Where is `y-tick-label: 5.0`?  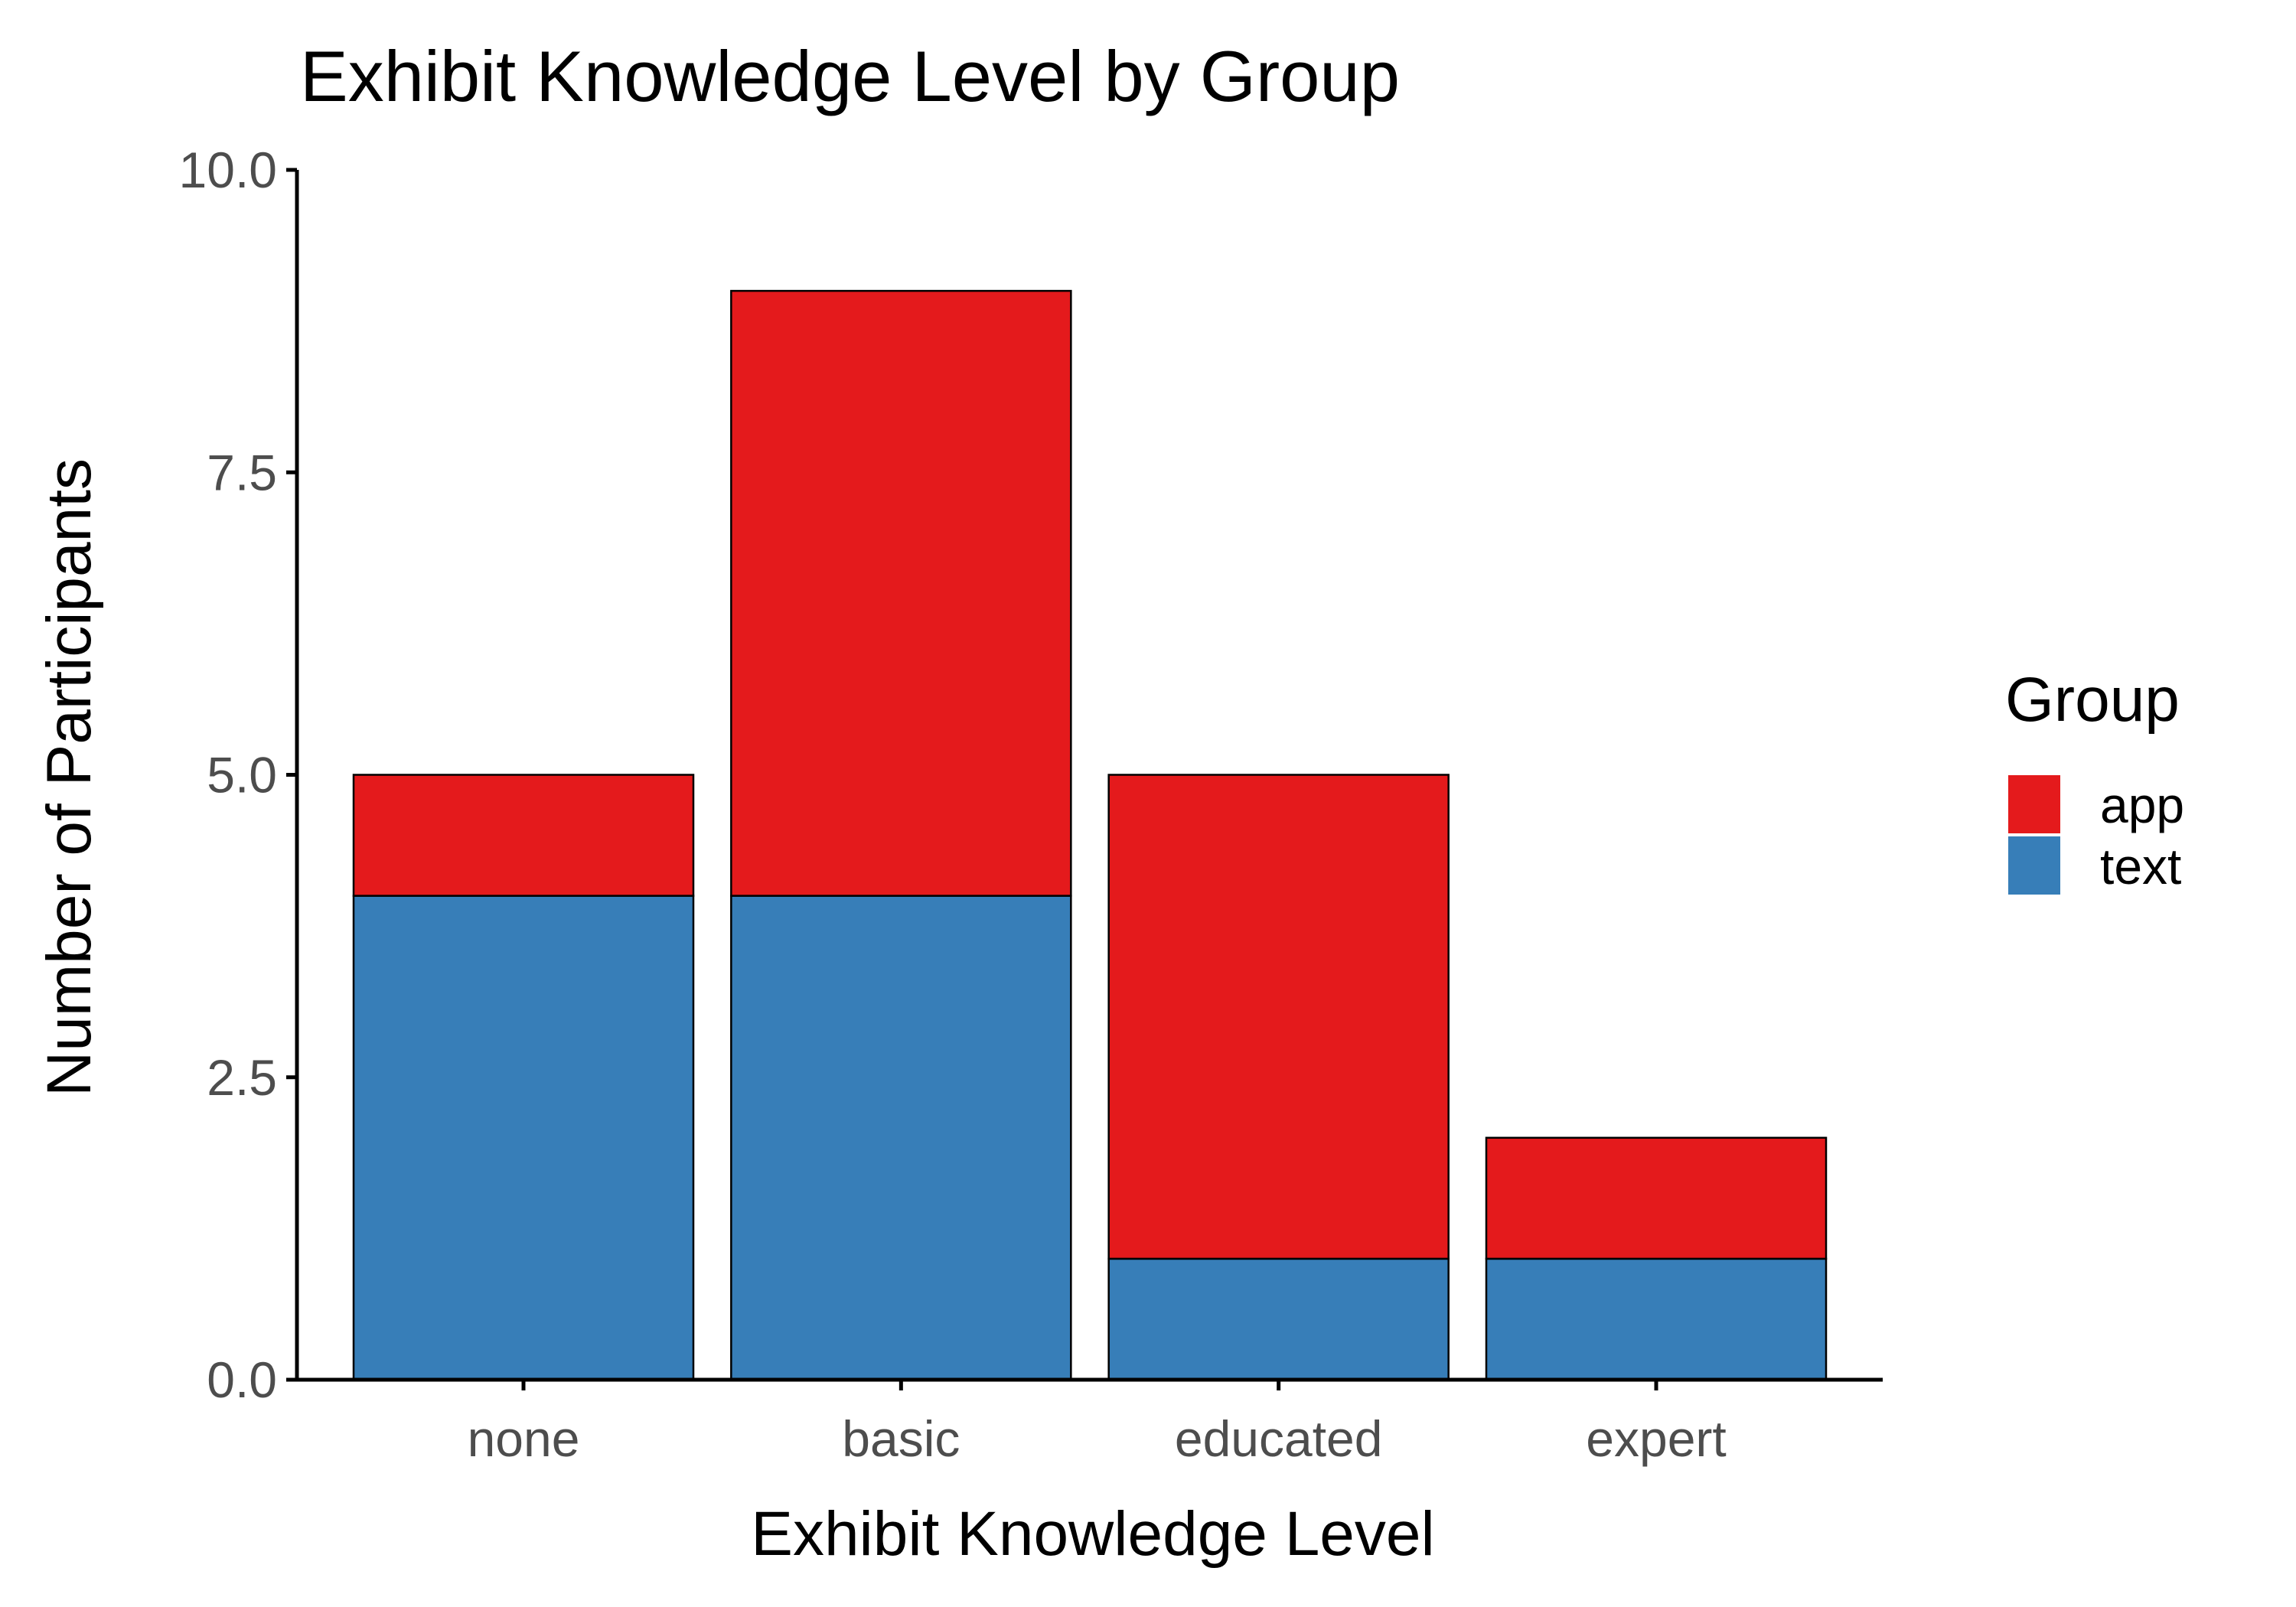
y-tick-label: 5.0 is located at coordinates (242, 775).